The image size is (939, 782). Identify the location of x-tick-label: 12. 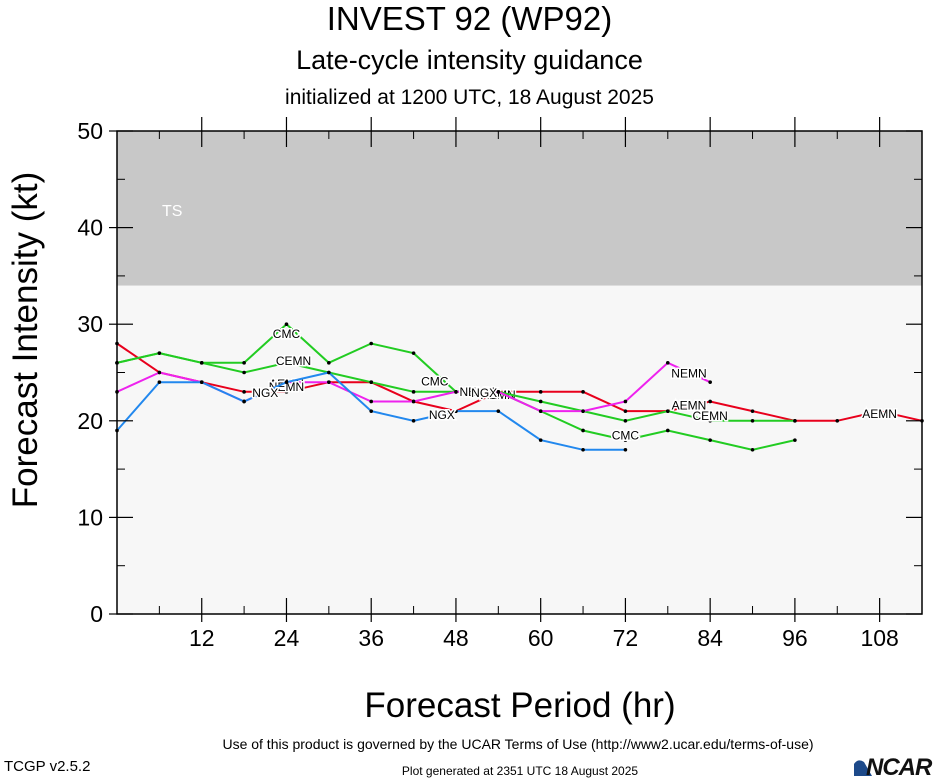
(202, 638).